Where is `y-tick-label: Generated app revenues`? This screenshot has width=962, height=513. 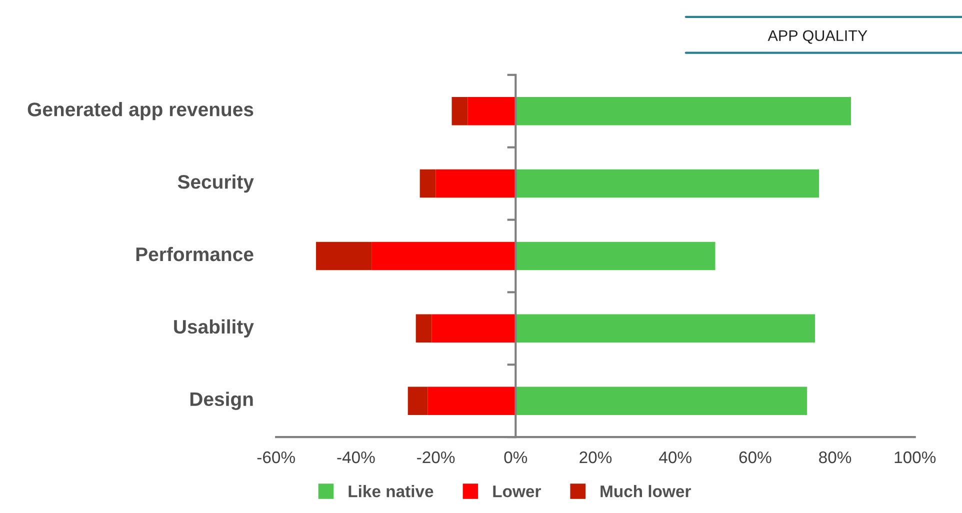 y-tick-label: Generated app revenues is located at coordinates (141, 111).